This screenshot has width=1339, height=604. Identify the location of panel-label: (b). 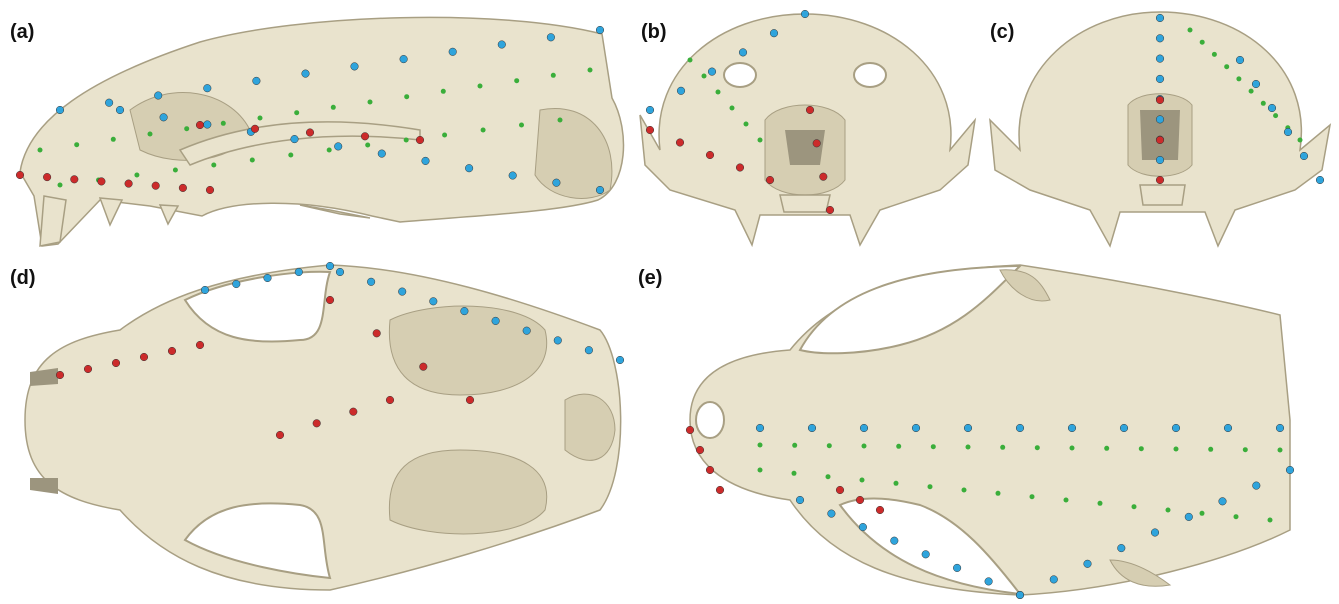
(654, 32).